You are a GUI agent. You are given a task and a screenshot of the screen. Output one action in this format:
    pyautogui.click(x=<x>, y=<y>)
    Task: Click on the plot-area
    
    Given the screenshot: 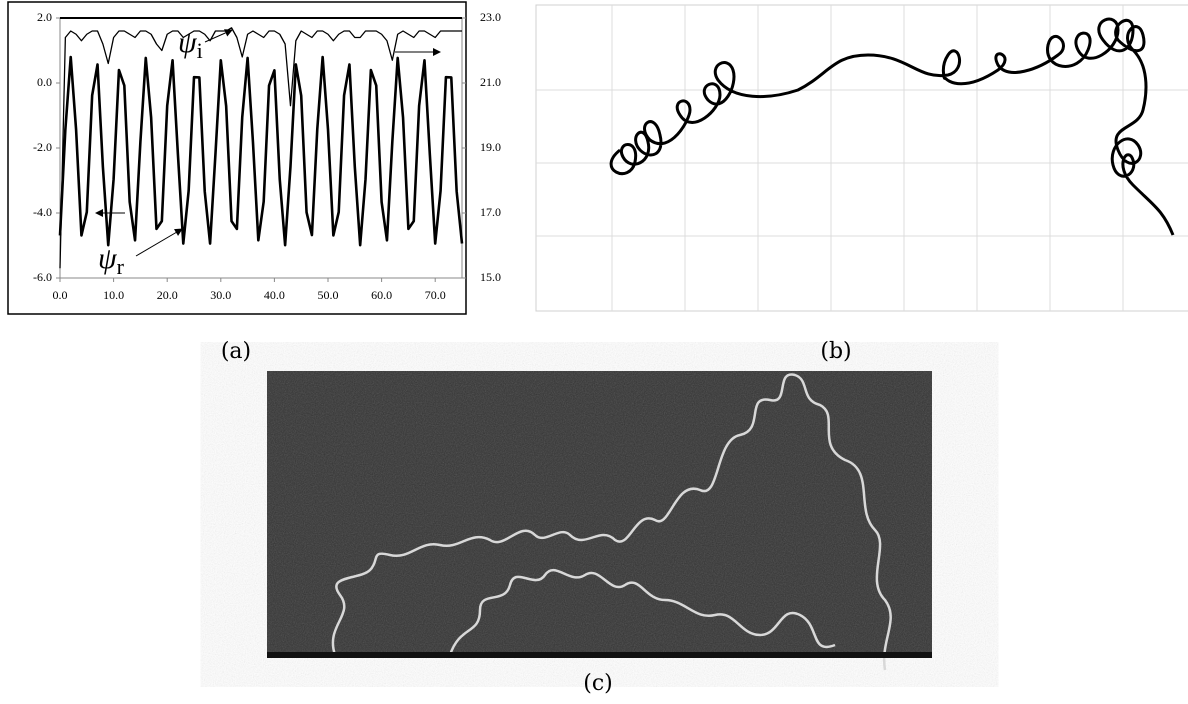 What is the action you would take?
    pyautogui.click(x=261, y=148)
    